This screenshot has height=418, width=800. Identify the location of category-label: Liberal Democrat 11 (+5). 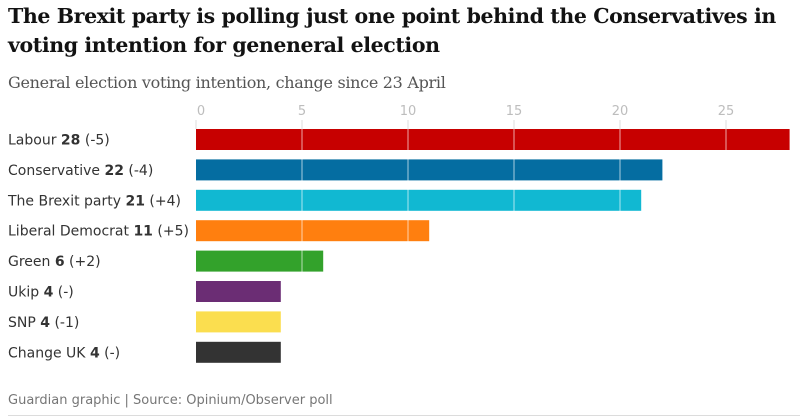
(98, 232).